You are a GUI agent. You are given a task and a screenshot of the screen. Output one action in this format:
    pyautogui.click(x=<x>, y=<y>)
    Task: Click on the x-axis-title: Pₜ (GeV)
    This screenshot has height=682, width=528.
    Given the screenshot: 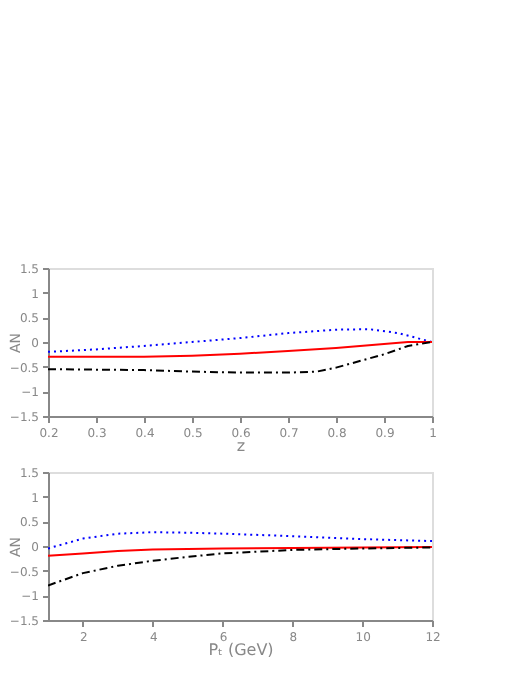 What is the action you would take?
    pyautogui.click(x=241, y=650)
    